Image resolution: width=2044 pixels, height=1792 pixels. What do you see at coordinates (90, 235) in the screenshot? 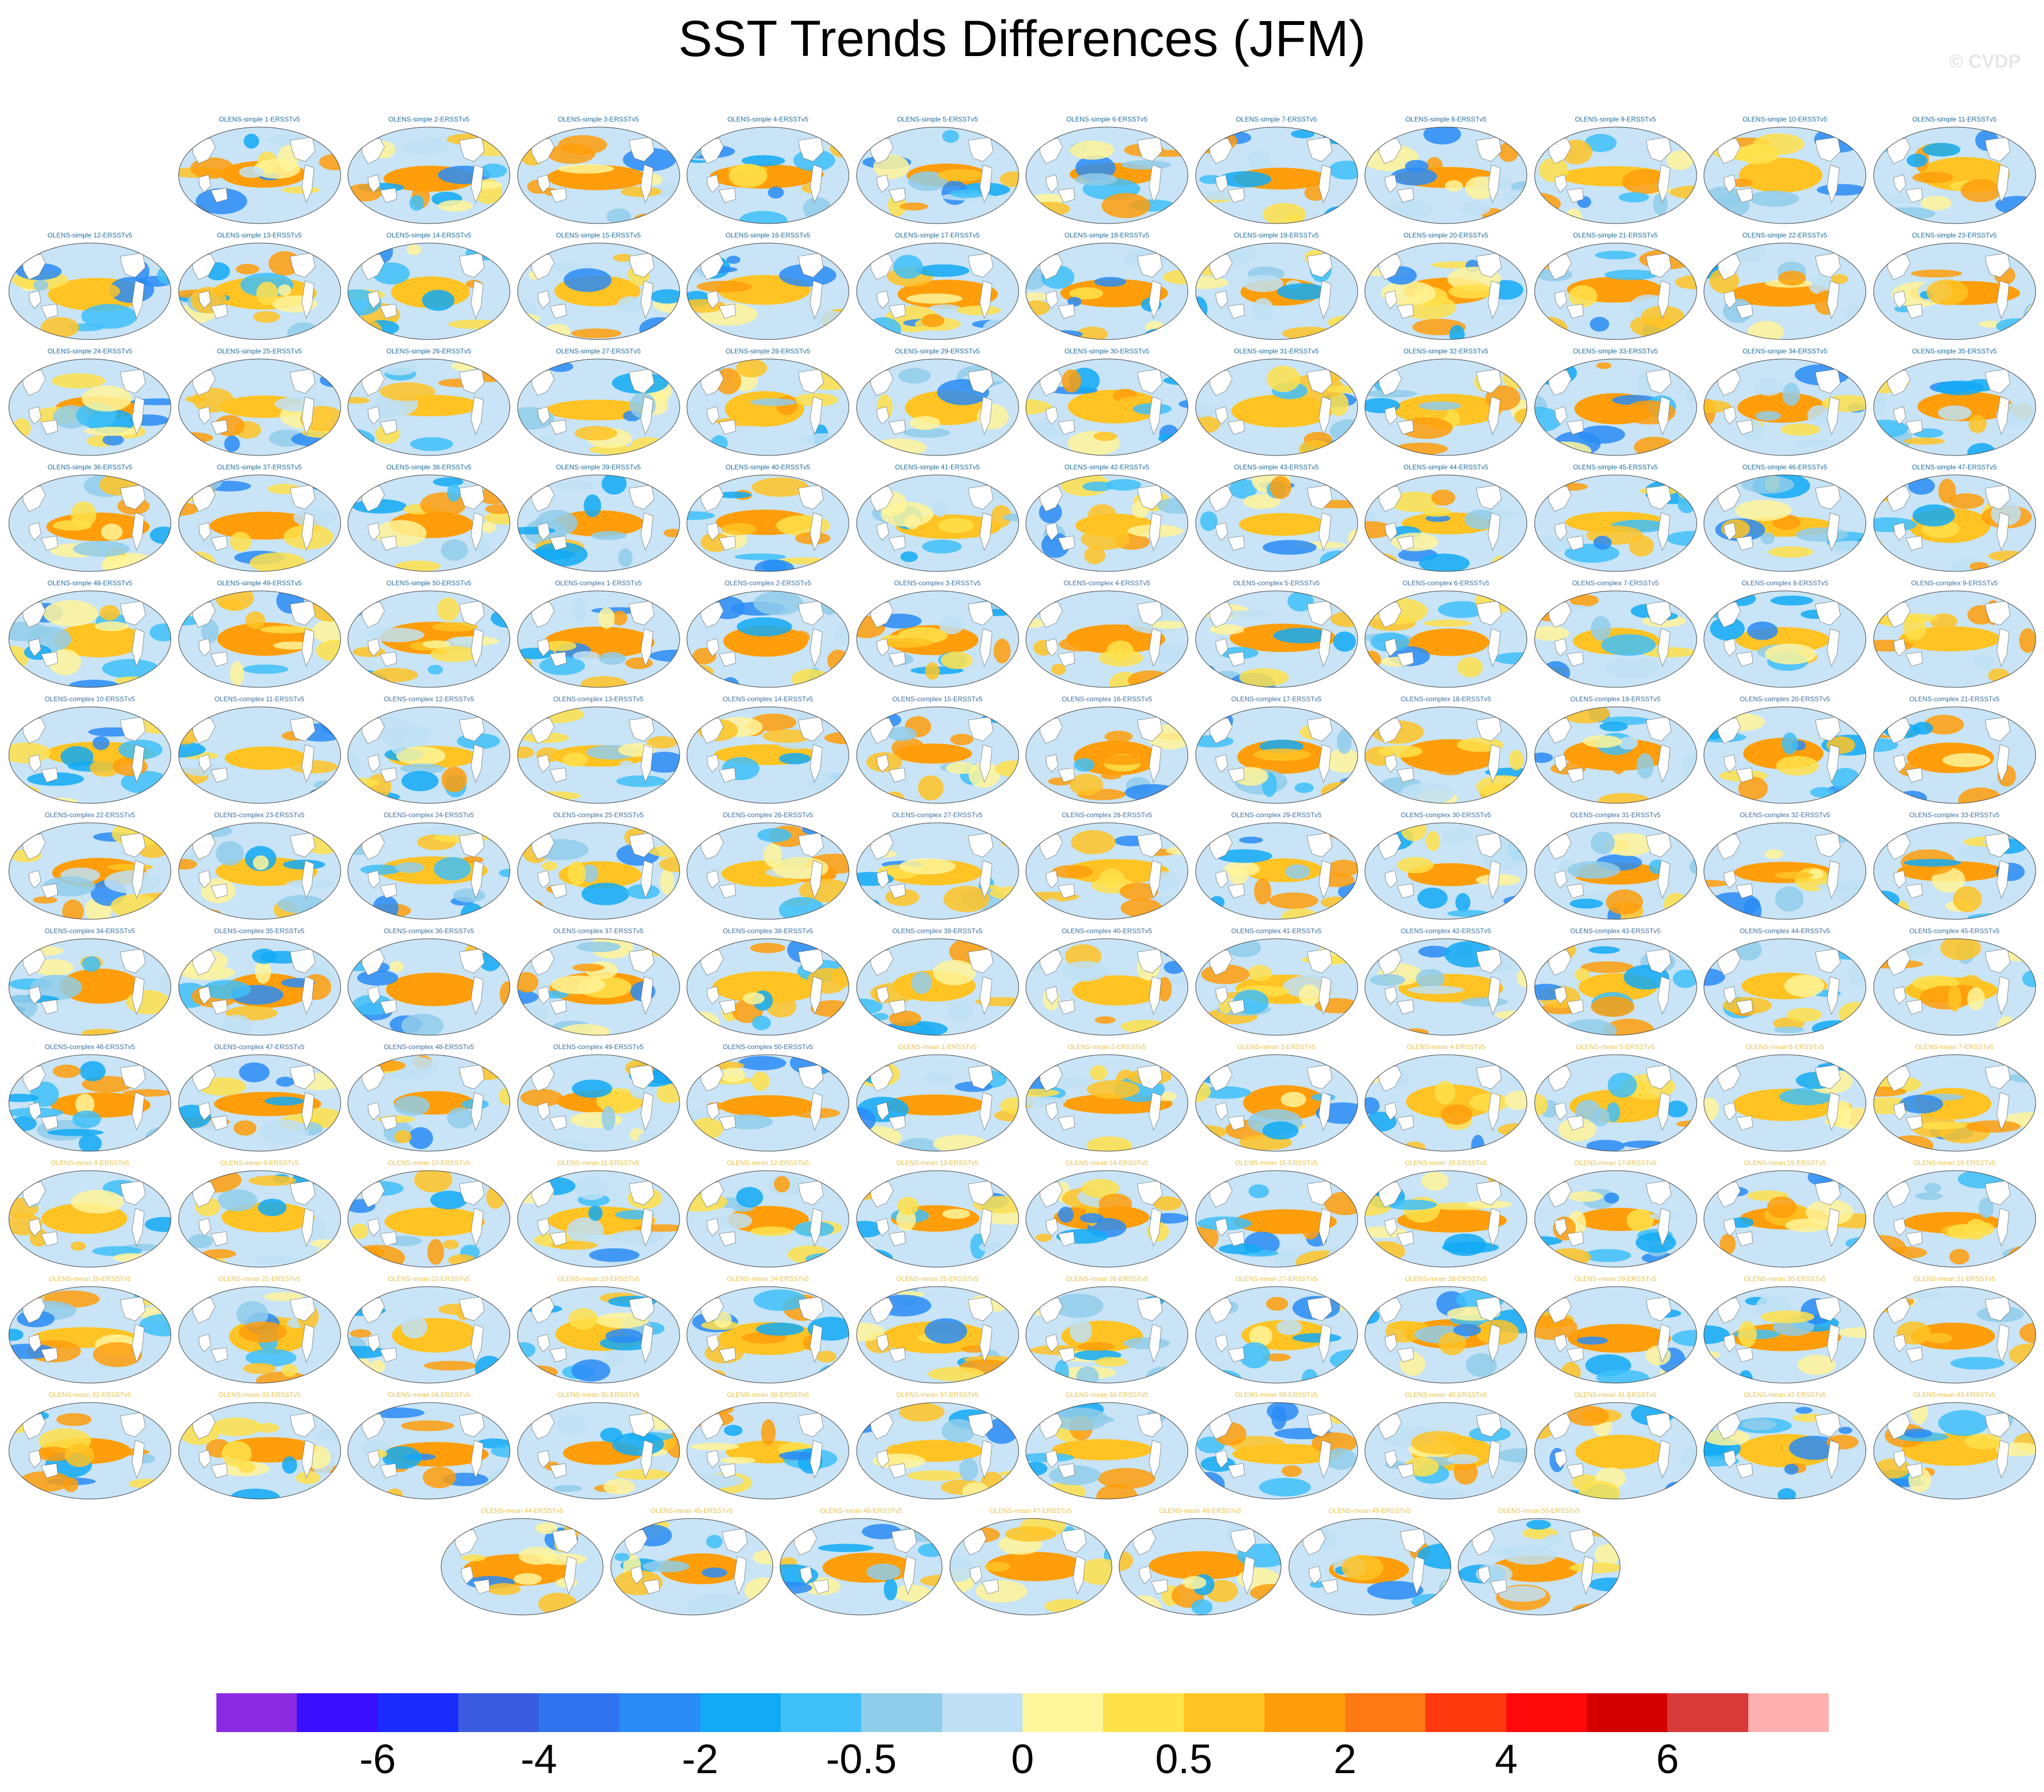
I see `panel-title: OLENS-simple 12-ERSSTv5` at bounding box center [90, 235].